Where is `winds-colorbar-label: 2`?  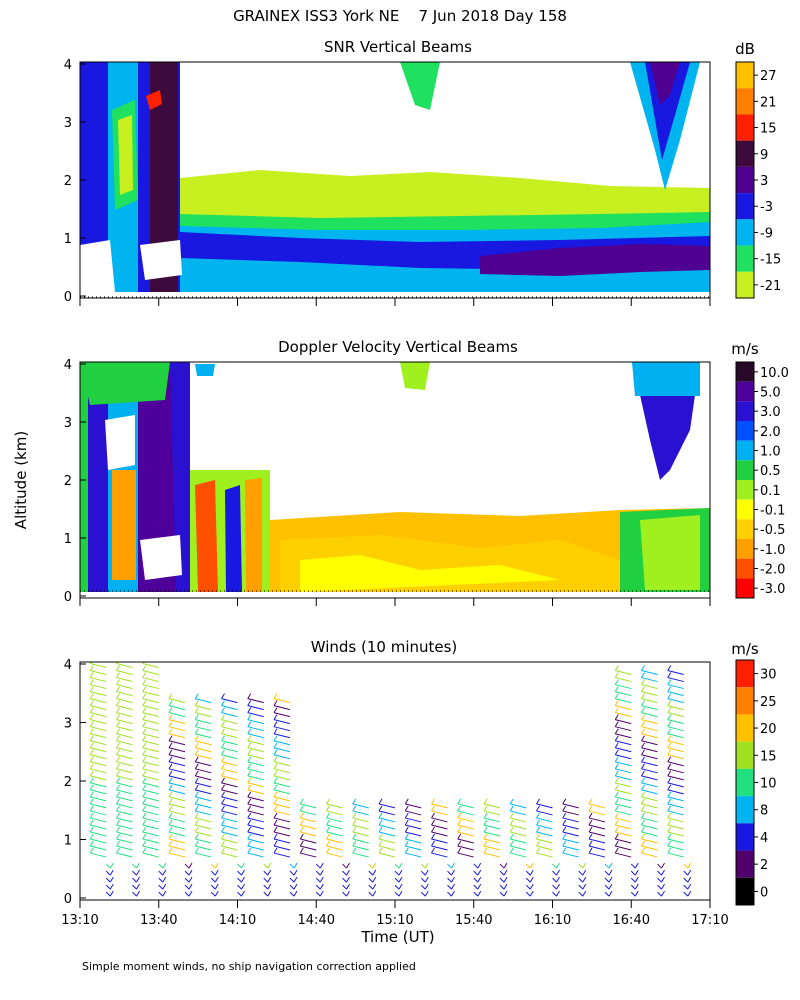
winds-colorbar-label: 2 is located at coordinates (764, 865).